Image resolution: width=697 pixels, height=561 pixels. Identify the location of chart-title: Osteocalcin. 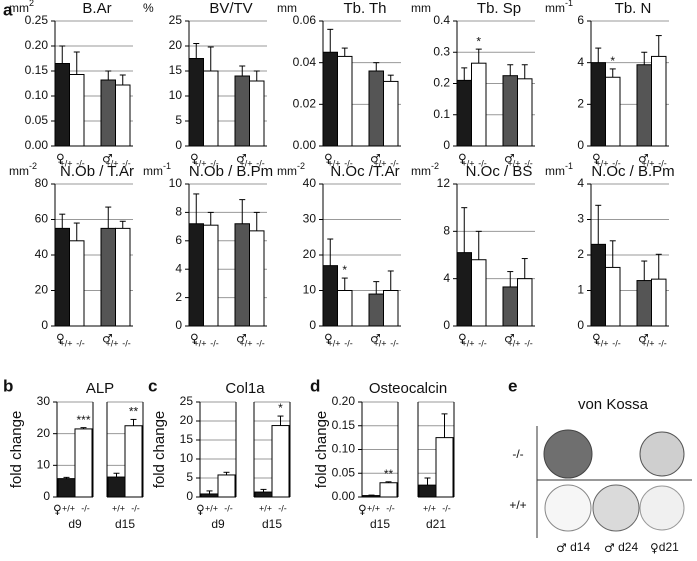
(408, 388).